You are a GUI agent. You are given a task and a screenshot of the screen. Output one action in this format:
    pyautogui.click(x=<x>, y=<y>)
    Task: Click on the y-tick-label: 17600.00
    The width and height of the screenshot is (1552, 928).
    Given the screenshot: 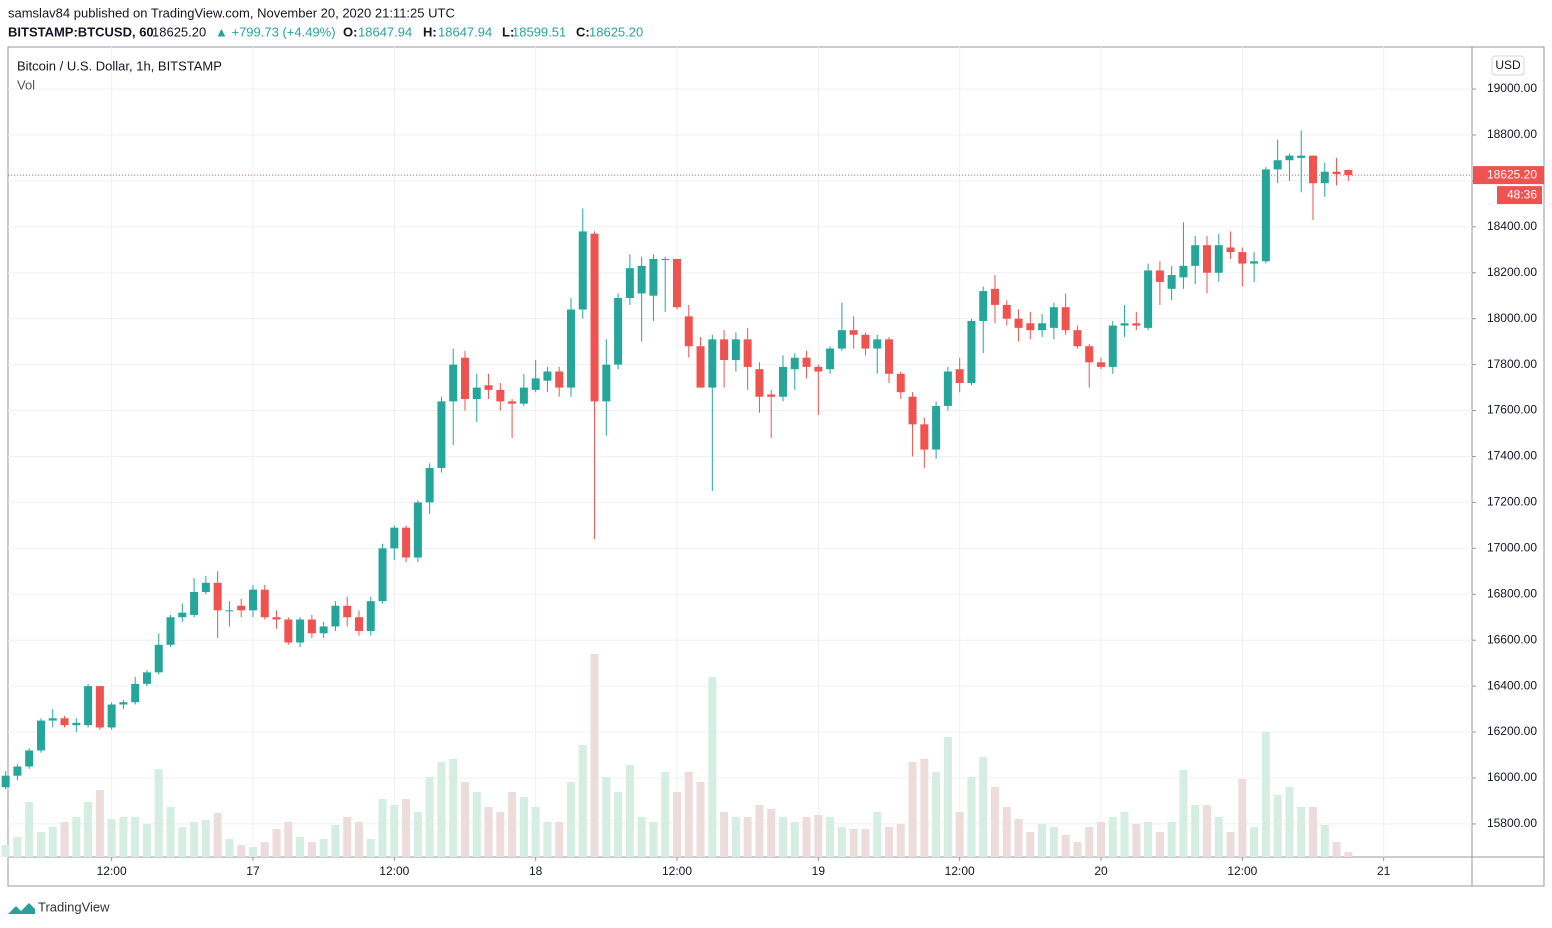 What is the action you would take?
    pyautogui.click(x=1512, y=410)
    